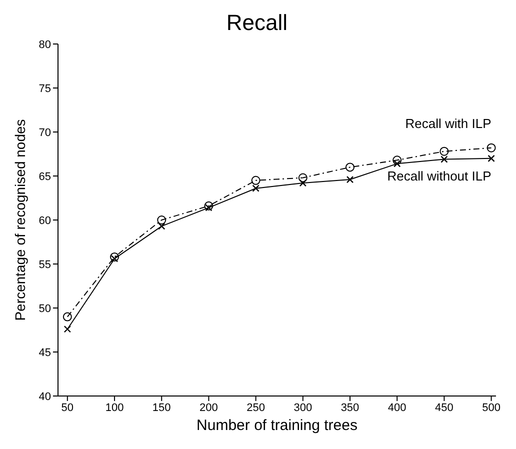  What do you see at coordinates (303, 408) in the screenshot?
I see `x-tick-label: 300` at bounding box center [303, 408].